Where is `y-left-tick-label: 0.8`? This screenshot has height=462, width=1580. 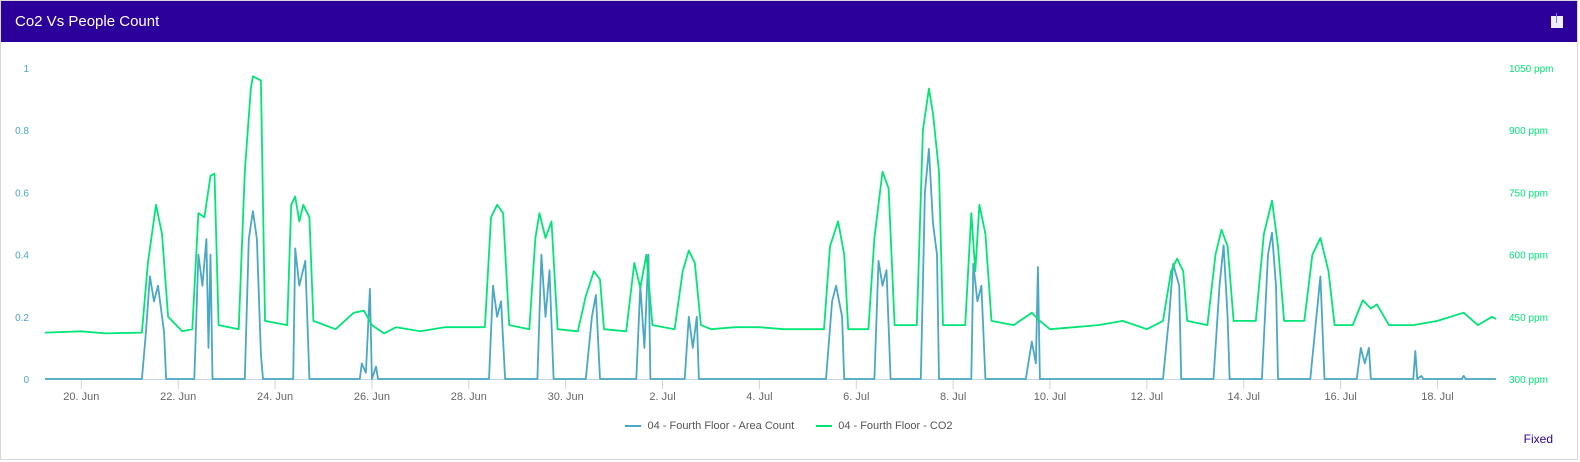 y-left-tick-label: 0.8 is located at coordinates (22, 131).